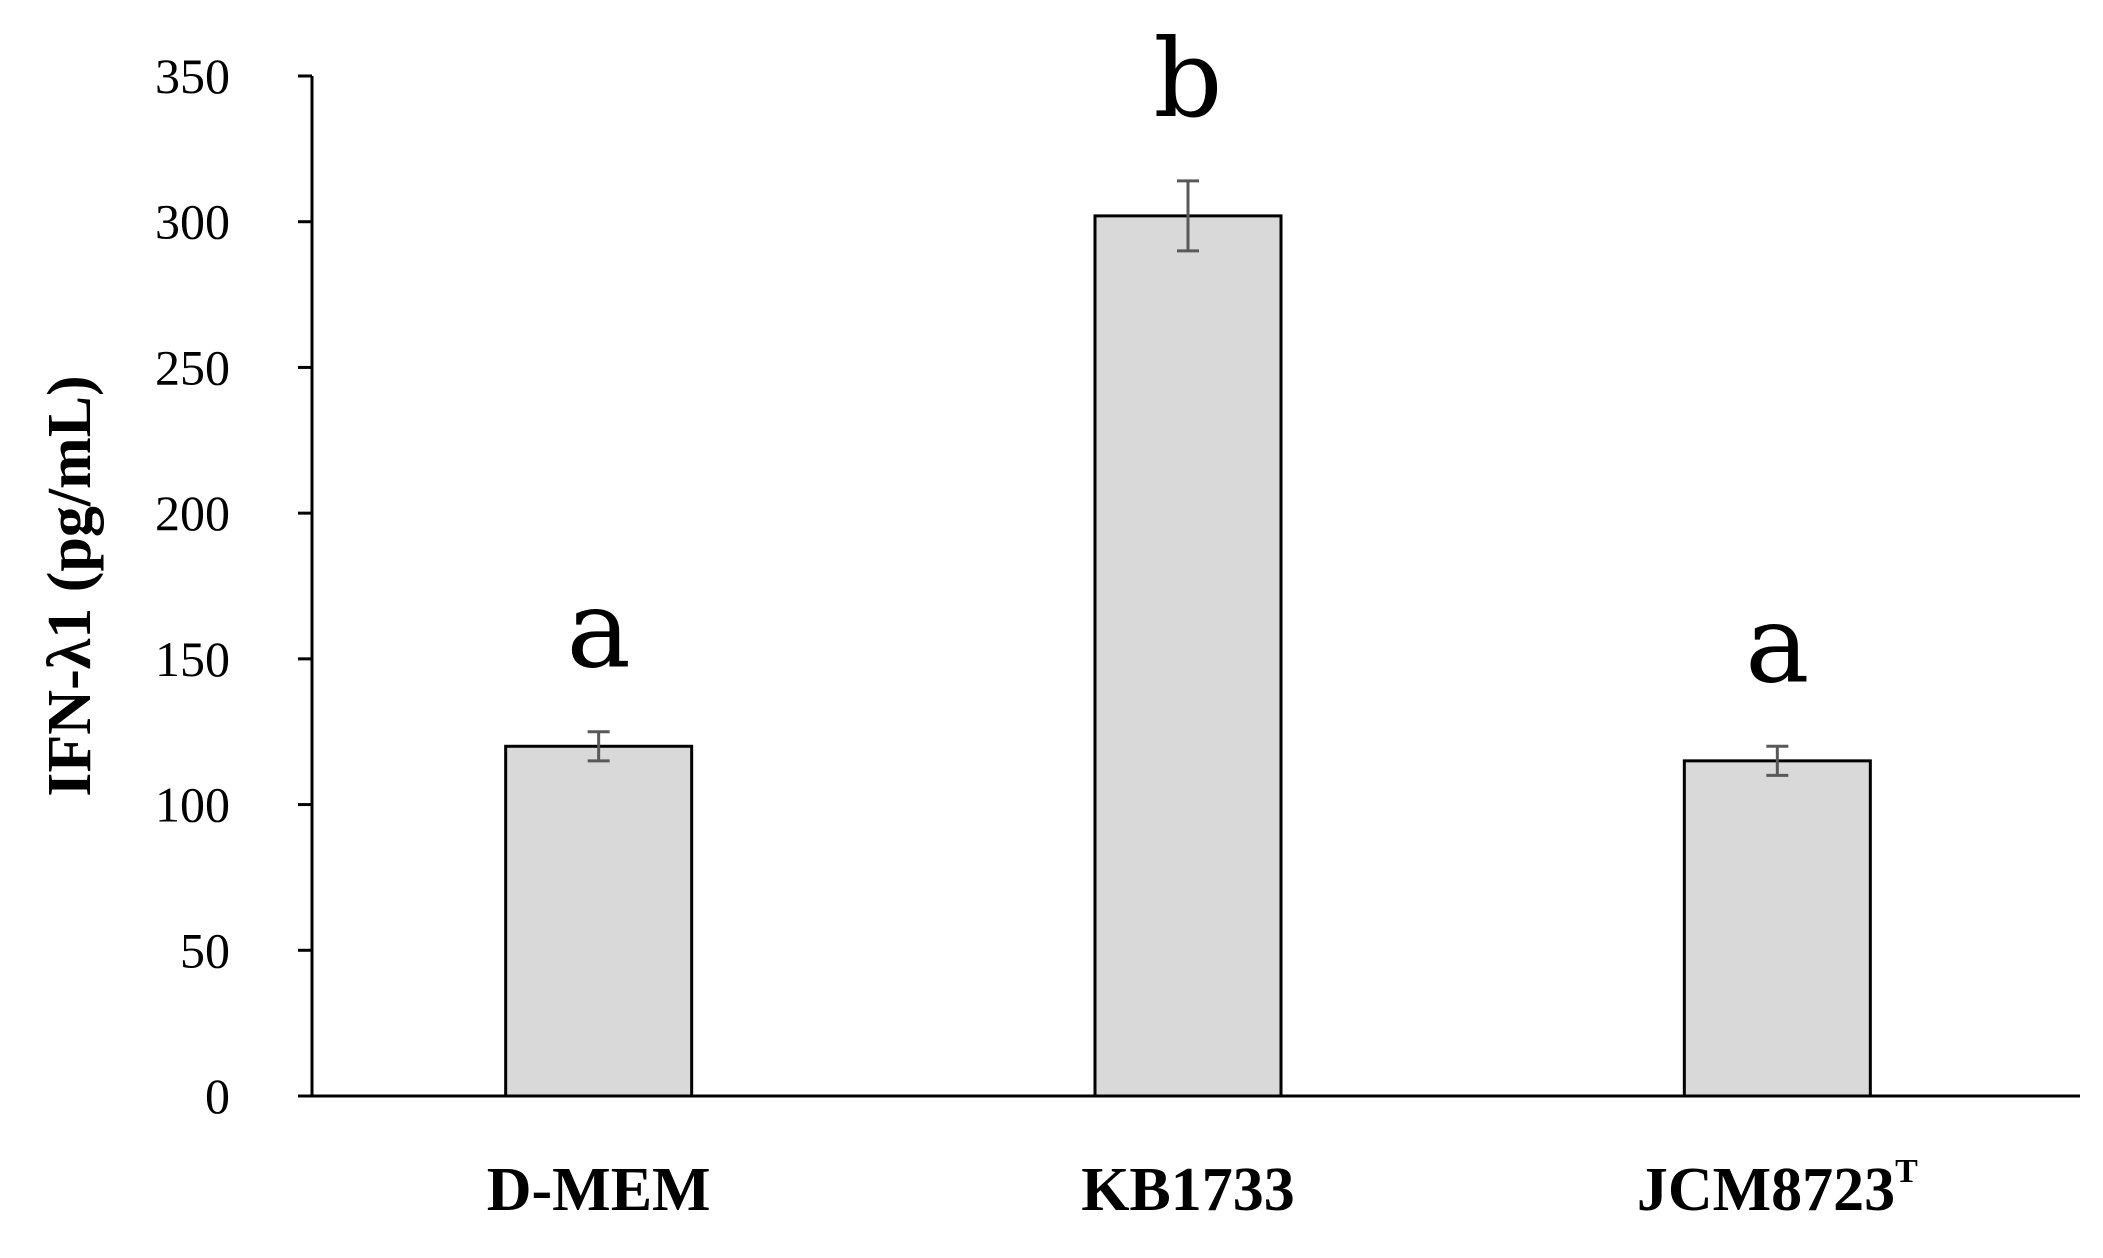 The image size is (2103, 1258). Describe the element at coordinates (192, 586) in the screenshot. I see `y-axis-tick-labels: 0 50 100 150 200 250 300 350` at that location.